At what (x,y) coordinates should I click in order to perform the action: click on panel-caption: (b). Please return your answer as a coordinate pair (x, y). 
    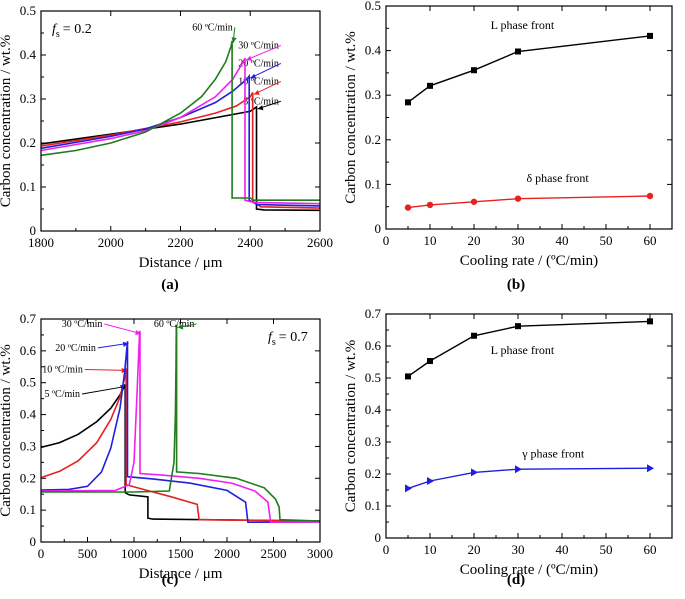
    Looking at the image, I should click on (516, 285).